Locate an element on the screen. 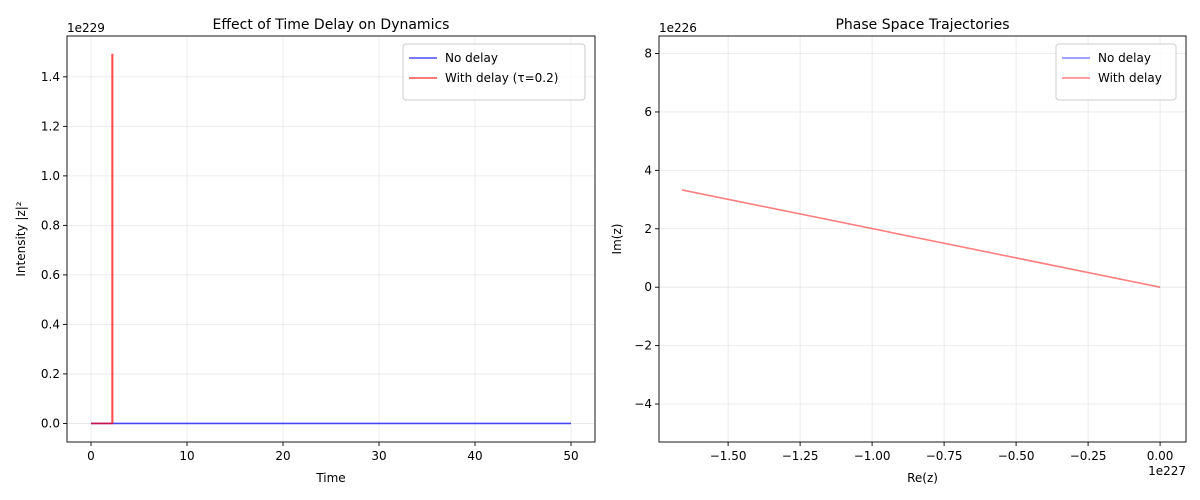 The height and width of the screenshot is (500, 1200). chart-title: Phase Space Trajectories is located at coordinates (922, 25).